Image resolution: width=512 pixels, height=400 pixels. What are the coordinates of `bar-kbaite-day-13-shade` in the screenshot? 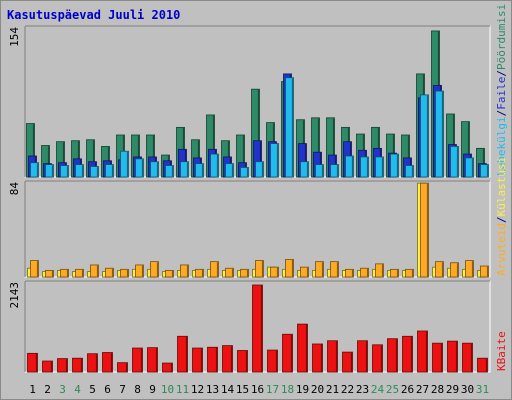 It's located at (216, 359).